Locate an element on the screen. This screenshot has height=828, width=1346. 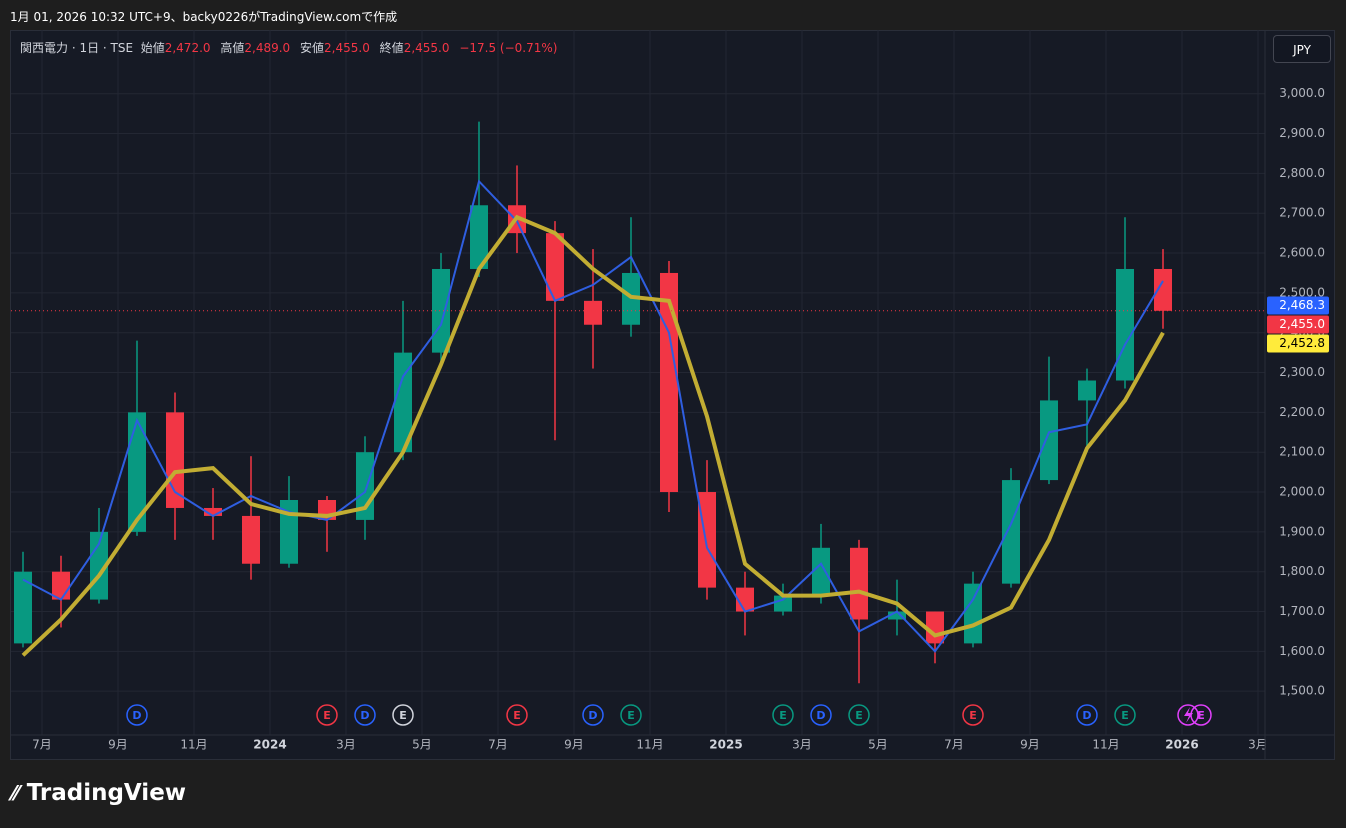
y-tick-label: 1,500.0 is located at coordinates (1302, 691).